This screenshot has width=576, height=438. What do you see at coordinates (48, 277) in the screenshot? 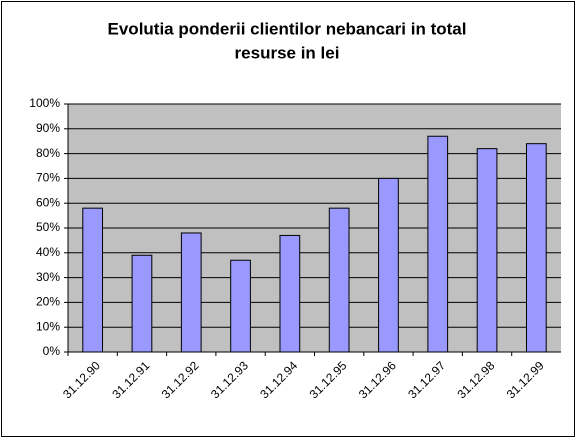
I see `y-tick-label: 30%` at bounding box center [48, 277].